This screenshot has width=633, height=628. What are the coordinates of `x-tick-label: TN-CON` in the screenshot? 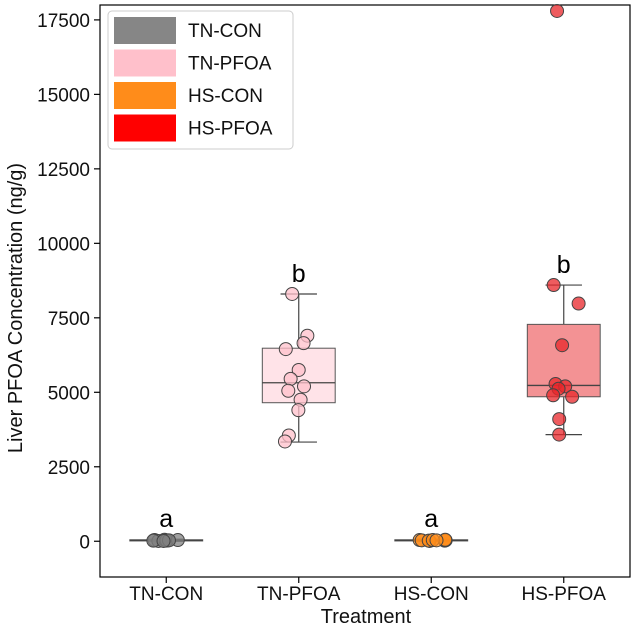 It's located at (166, 594).